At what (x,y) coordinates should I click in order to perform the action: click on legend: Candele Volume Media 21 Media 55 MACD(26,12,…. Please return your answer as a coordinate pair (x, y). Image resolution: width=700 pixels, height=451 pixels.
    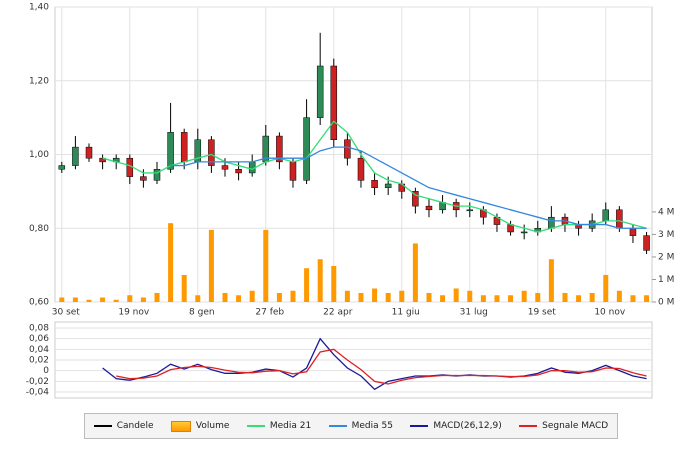
    Looking at the image, I should click on (351, 426).